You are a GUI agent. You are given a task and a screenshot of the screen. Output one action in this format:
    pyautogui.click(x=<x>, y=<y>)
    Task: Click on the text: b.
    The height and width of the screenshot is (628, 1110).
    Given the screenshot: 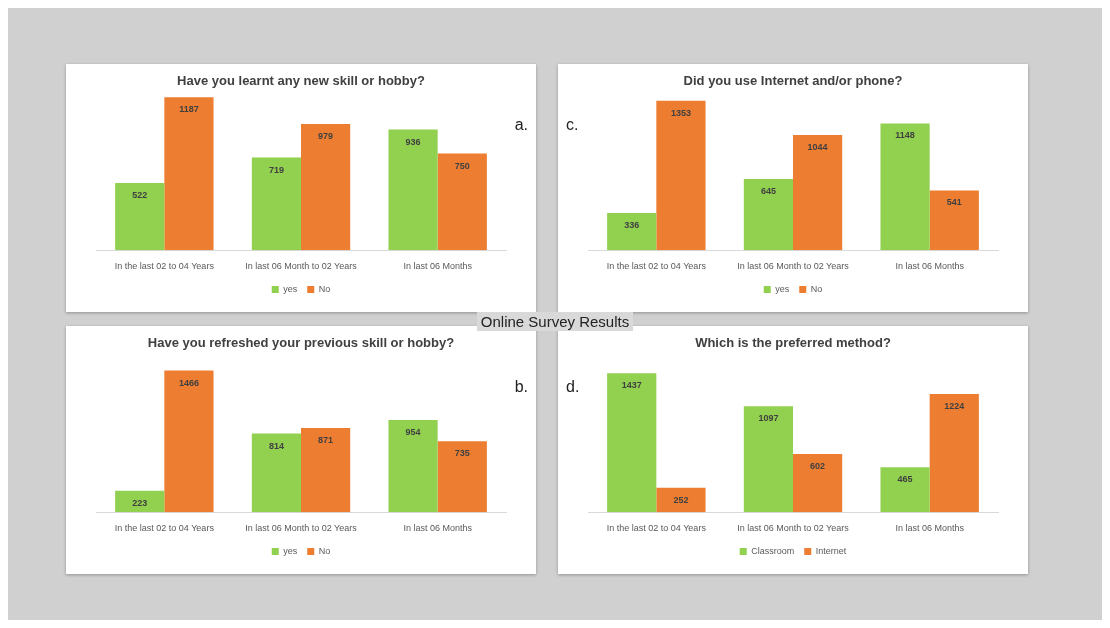 What is the action you would take?
    pyautogui.click(x=521, y=387)
    